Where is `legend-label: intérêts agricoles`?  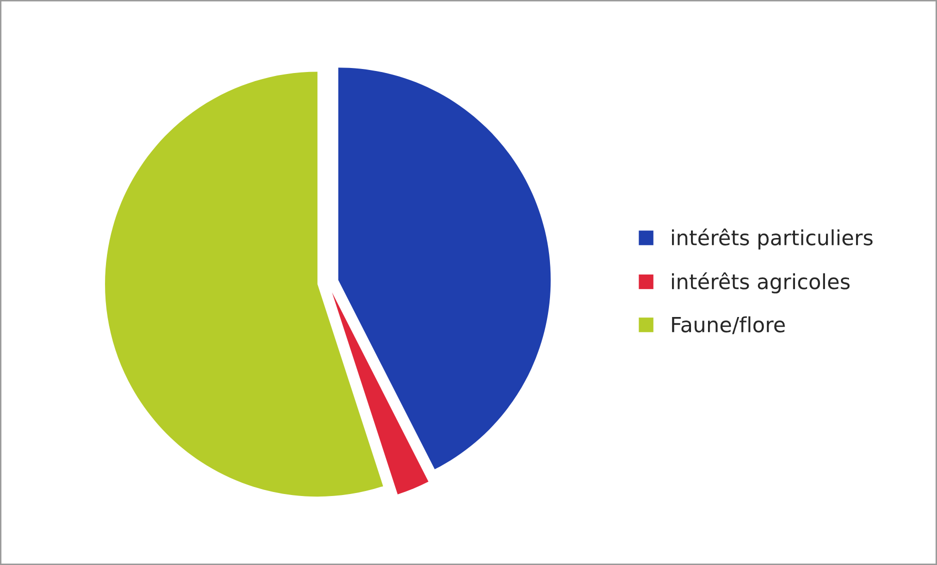
legend-label: intérêts agricoles is located at coordinates (761, 283).